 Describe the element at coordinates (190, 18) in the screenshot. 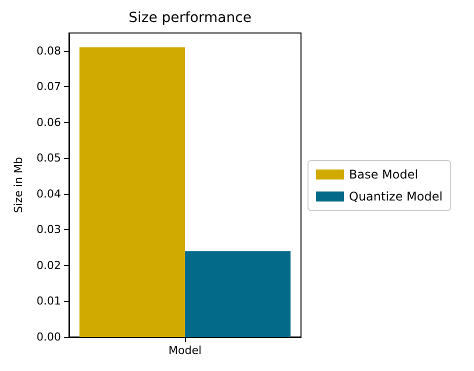

I see `chart-title: Size performance` at that location.